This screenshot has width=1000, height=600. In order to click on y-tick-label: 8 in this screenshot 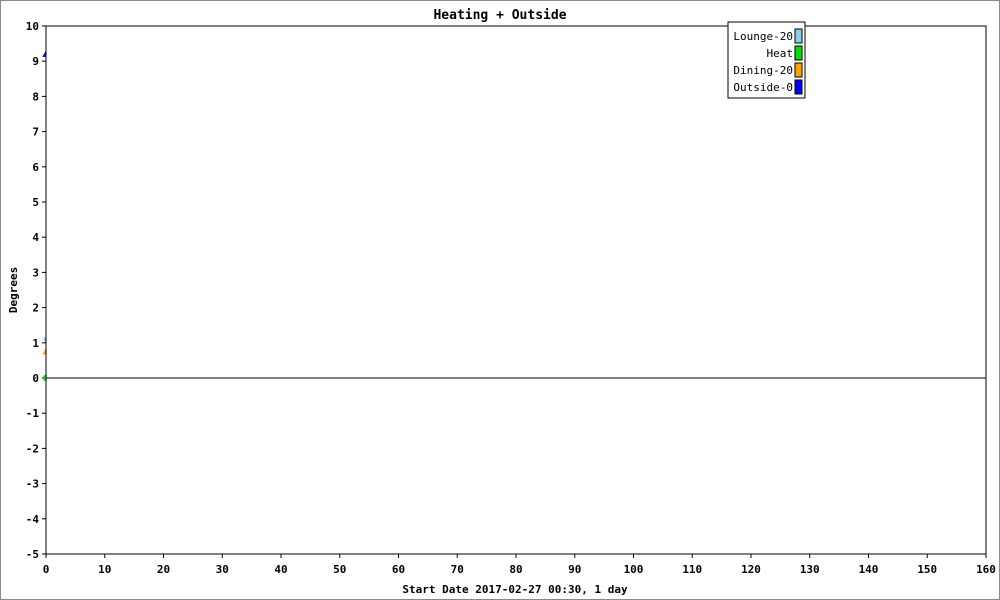, I will do `click(35, 96)`.